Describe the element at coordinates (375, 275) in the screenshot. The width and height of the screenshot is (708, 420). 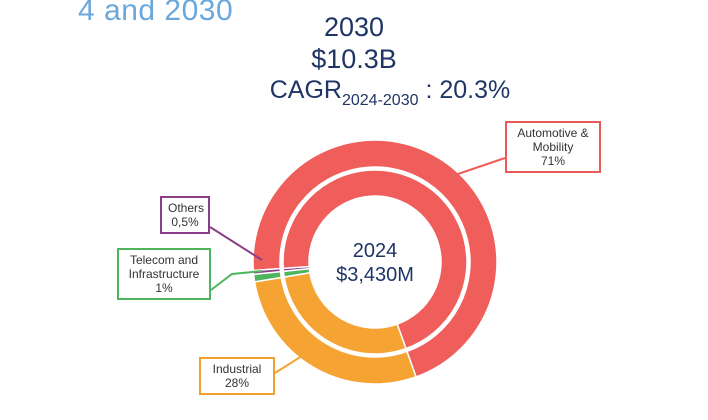
I see `inner-ring-total: $3,430M` at that location.